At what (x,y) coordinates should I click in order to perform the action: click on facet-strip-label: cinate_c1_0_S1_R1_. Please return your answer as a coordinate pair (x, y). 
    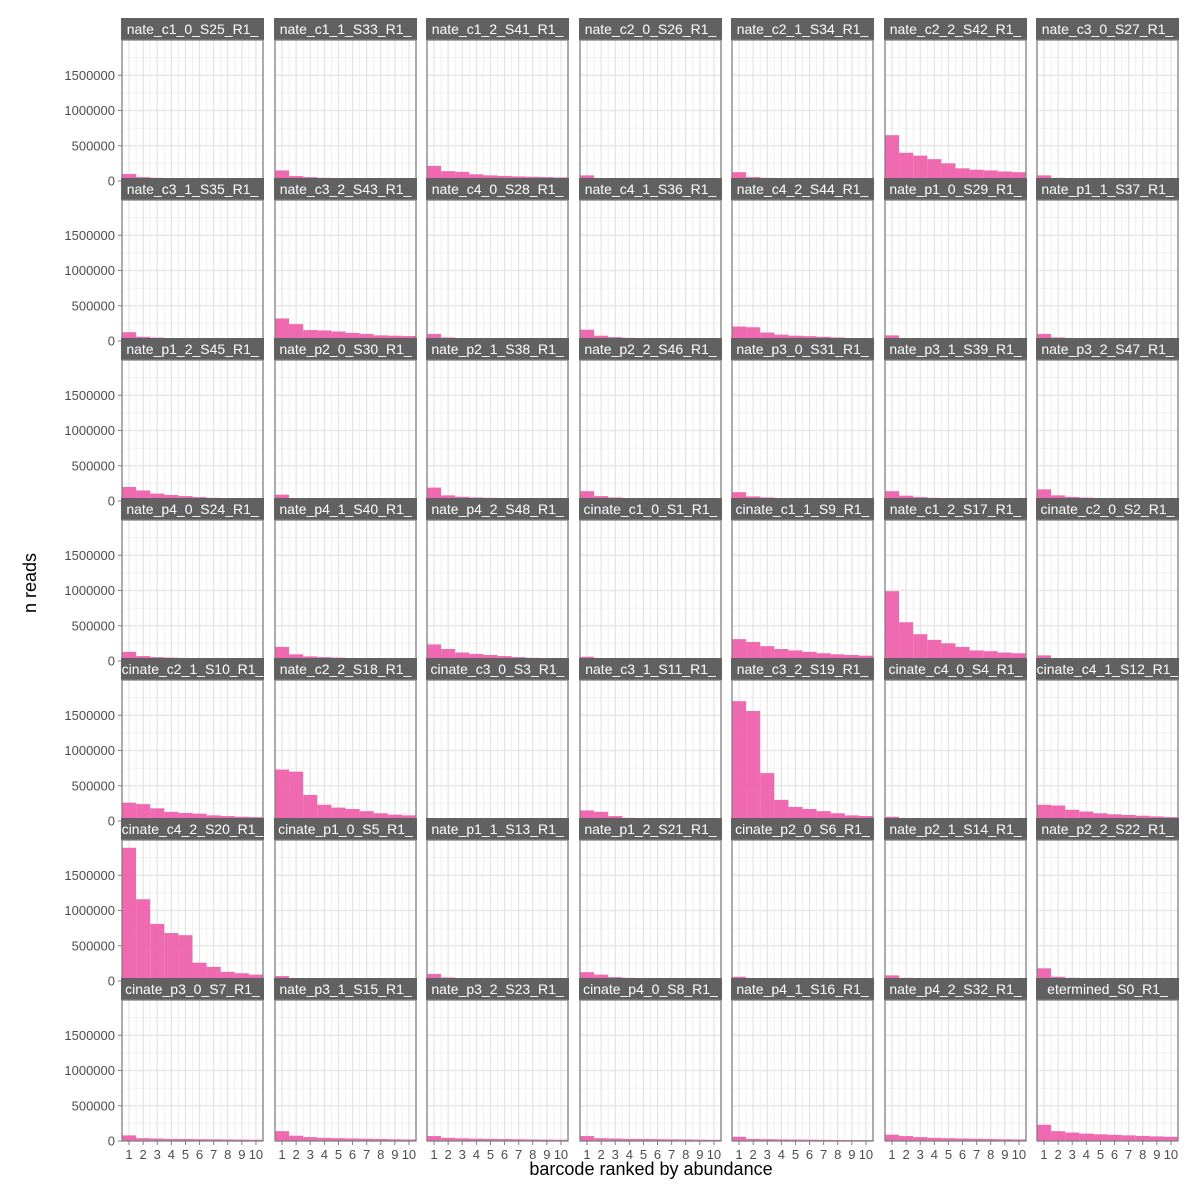
    Looking at the image, I should click on (651, 509).